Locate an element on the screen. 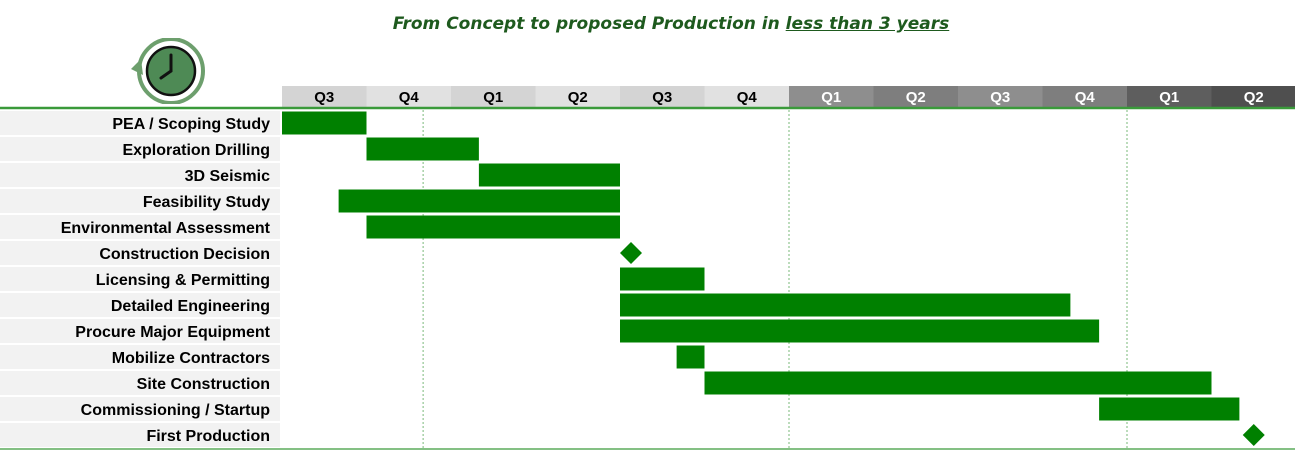 The image size is (1295, 472). task-label: 3D Seismic is located at coordinates (227, 176).